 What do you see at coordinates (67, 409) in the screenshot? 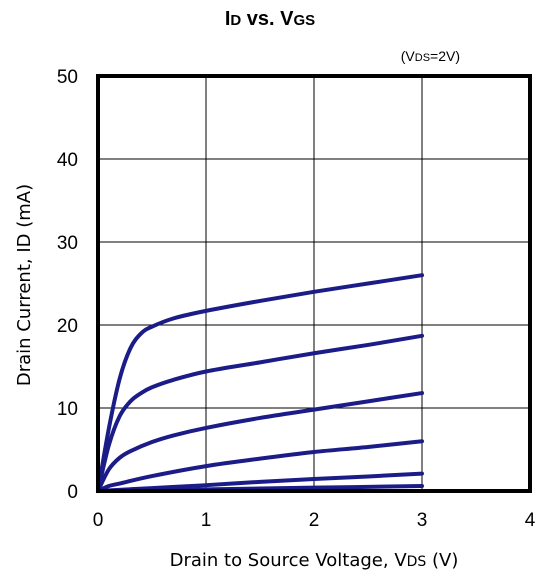
I see `y-tick-label: 10` at bounding box center [67, 409].